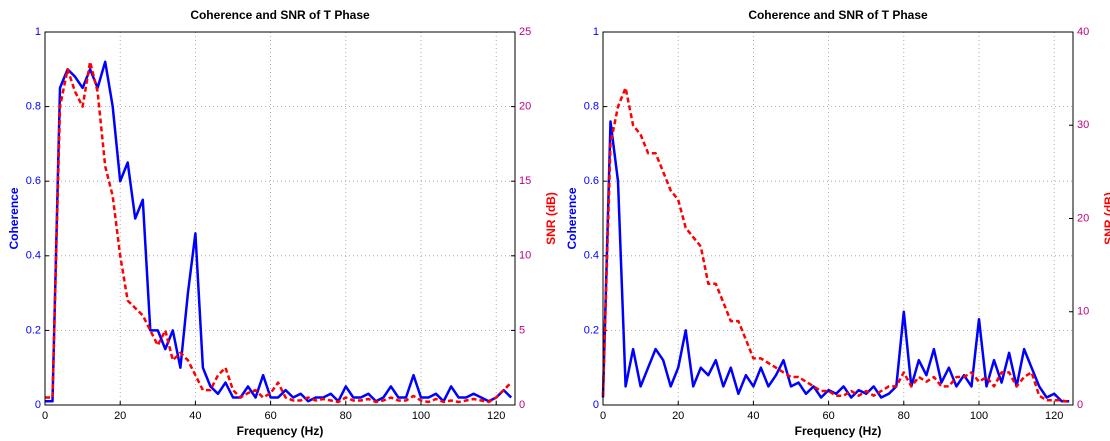 This screenshot has width=1110, height=441. Describe the element at coordinates (1083, 32) in the screenshot. I see `y2-tick-label: 40` at that location.